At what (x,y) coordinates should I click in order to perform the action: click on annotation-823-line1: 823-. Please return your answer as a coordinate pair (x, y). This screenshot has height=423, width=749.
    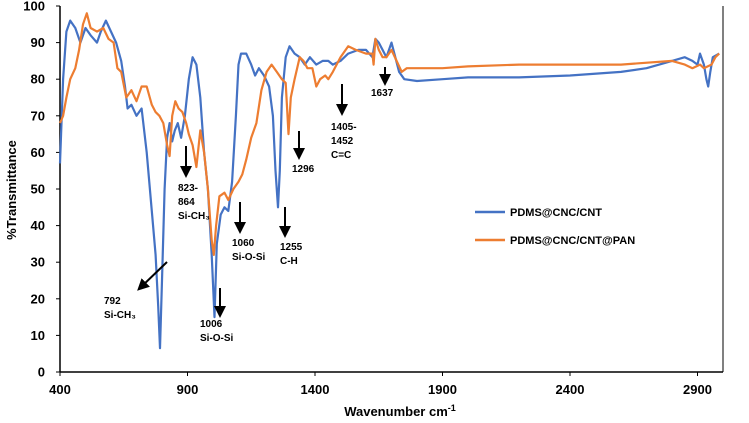
    Looking at the image, I should click on (188, 188).